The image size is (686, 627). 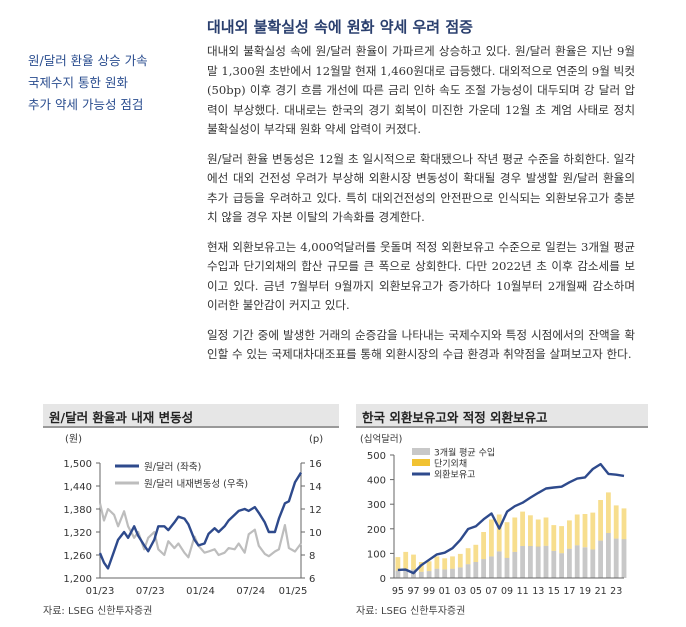 What do you see at coordinates (250, 591) in the screenshot?
I see `x-tick-label: 07/24` at bounding box center [250, 591].